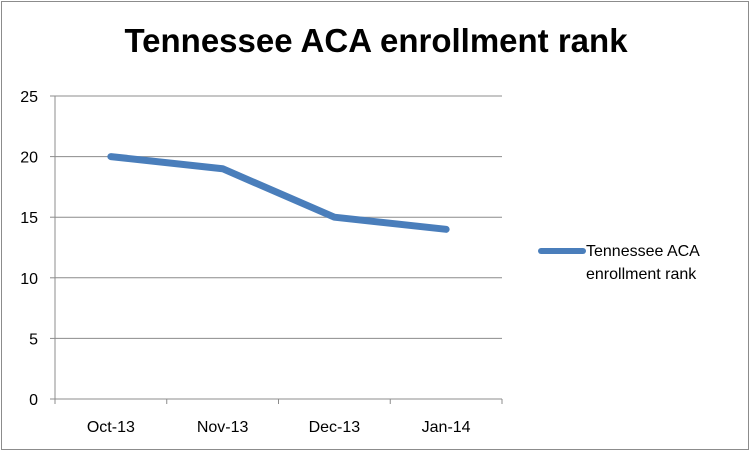 This screenshot has width=752, height=453. Describe the element at coordinates (29, 279) in the screenshot. I see `y-tick-label: 10` at that location.